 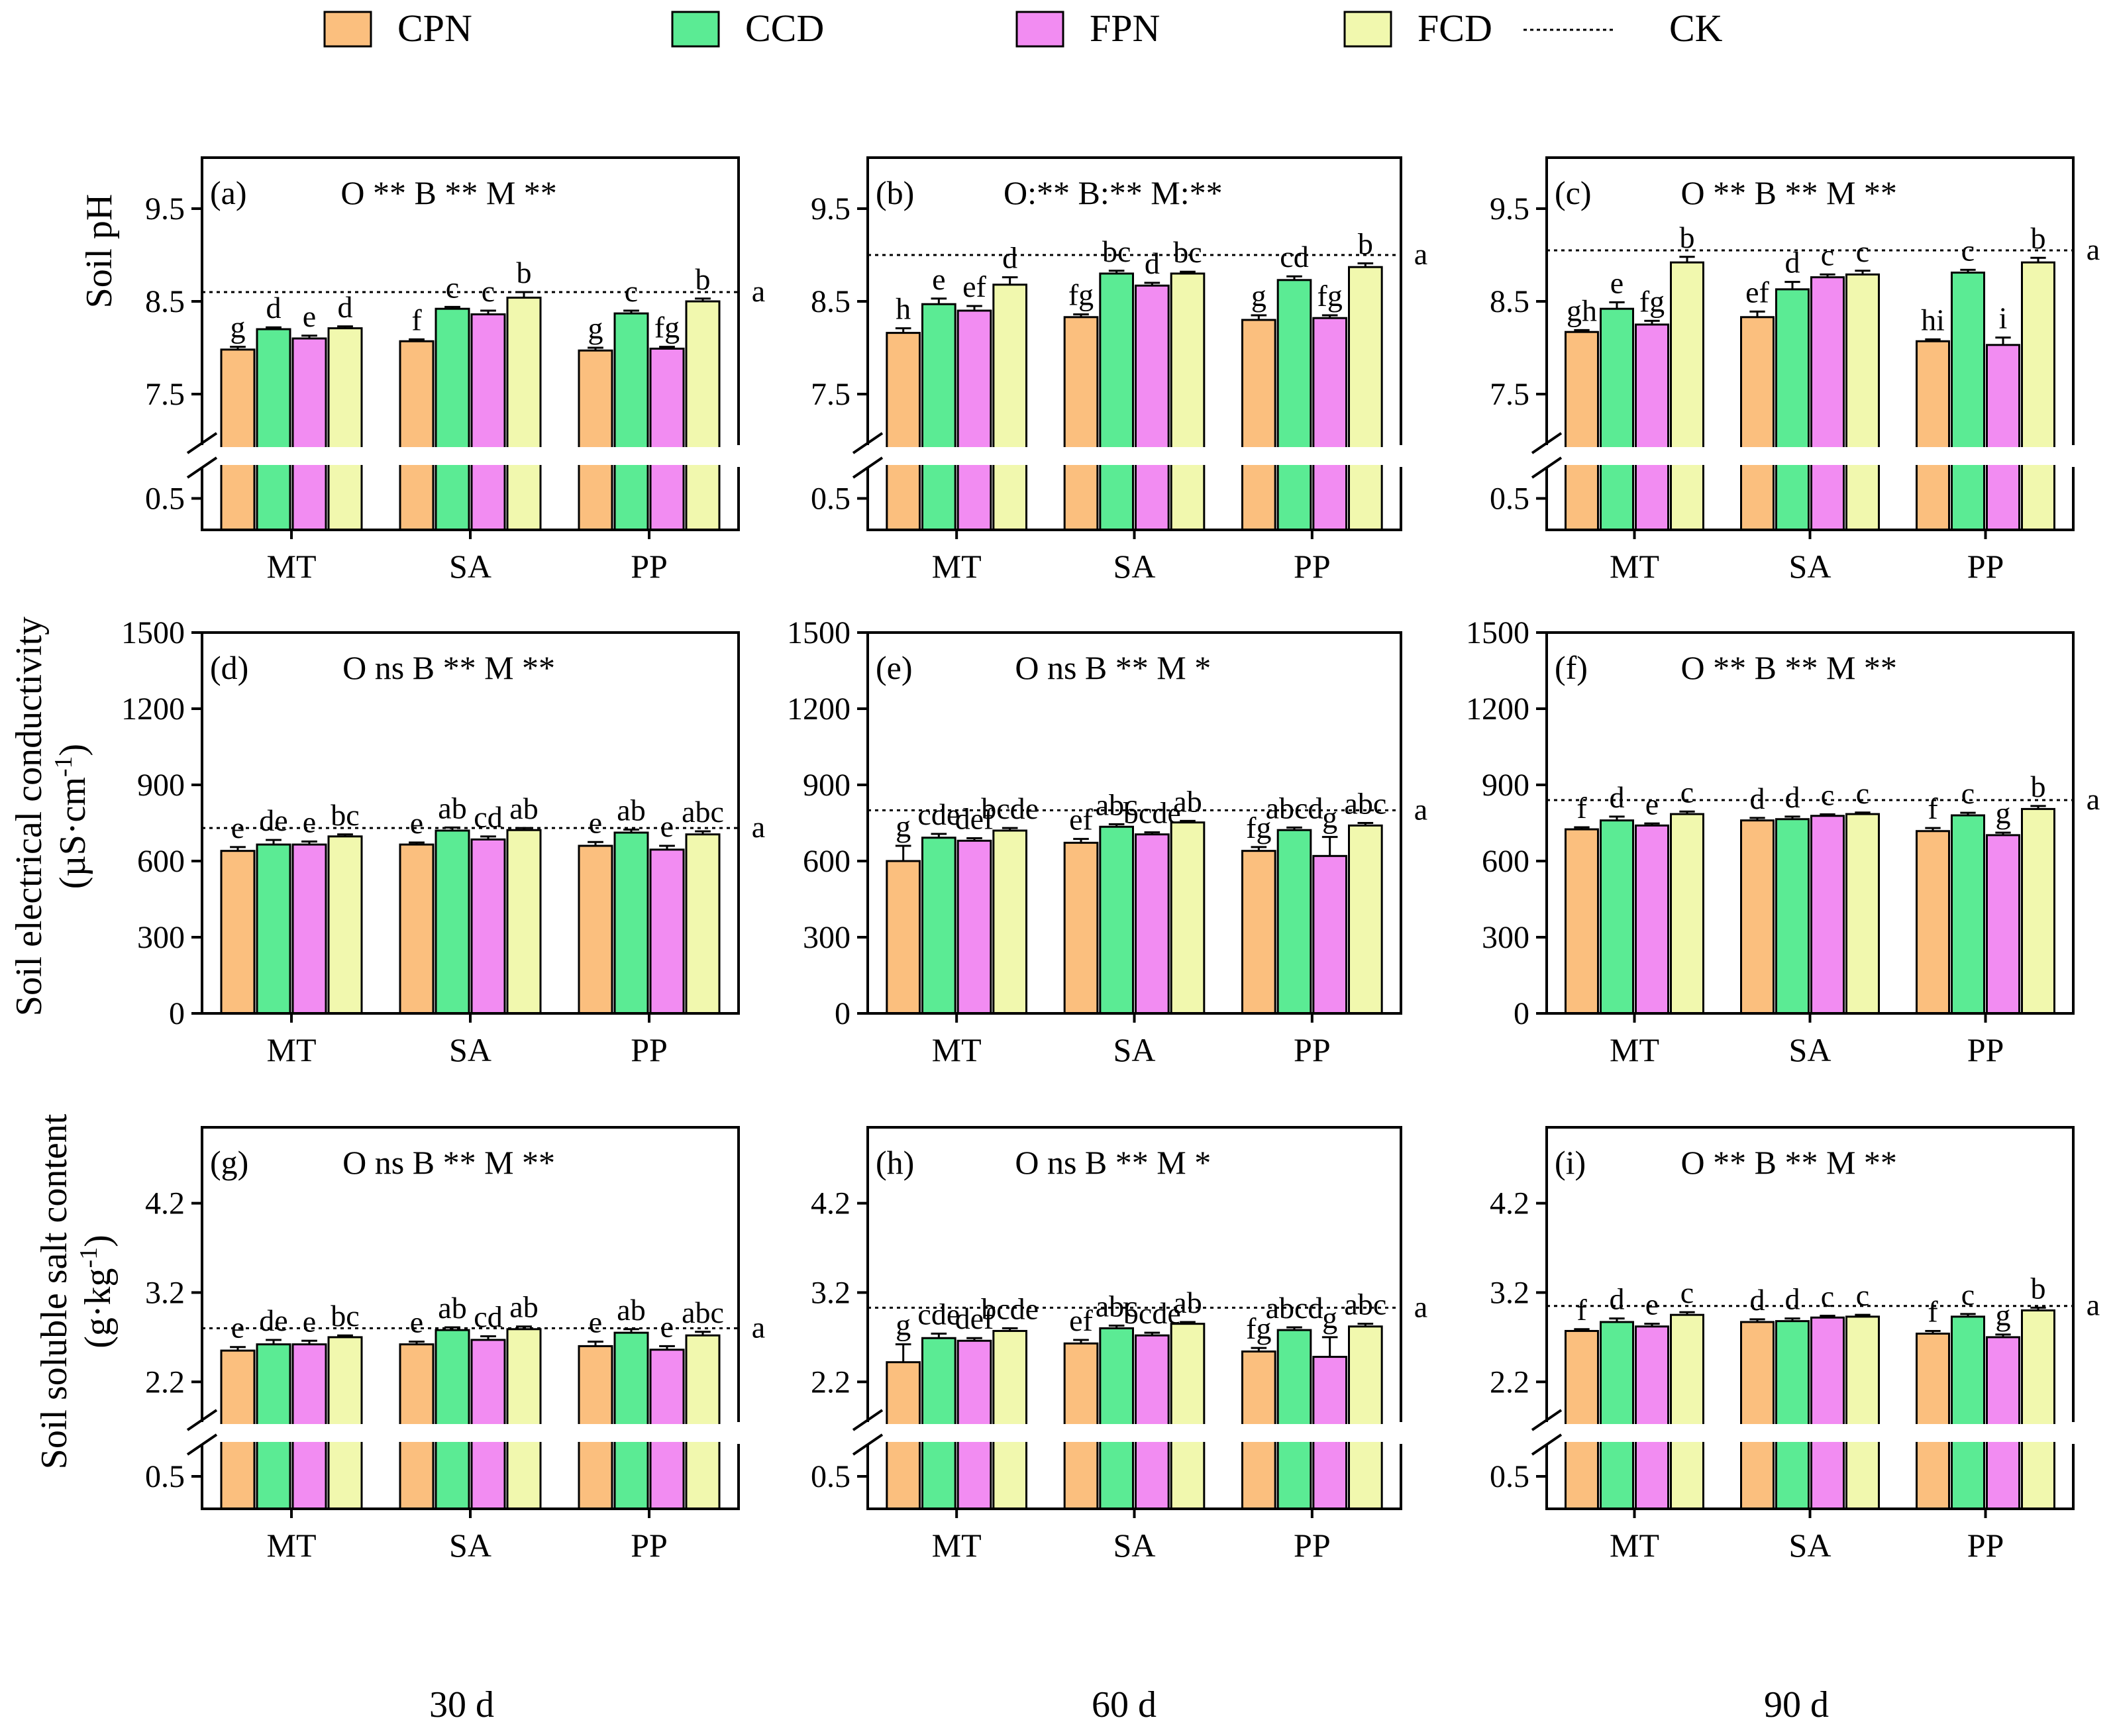 I want to click on y-axis-unit-ec: (µS·cm-1), so click(x=71, y=816).